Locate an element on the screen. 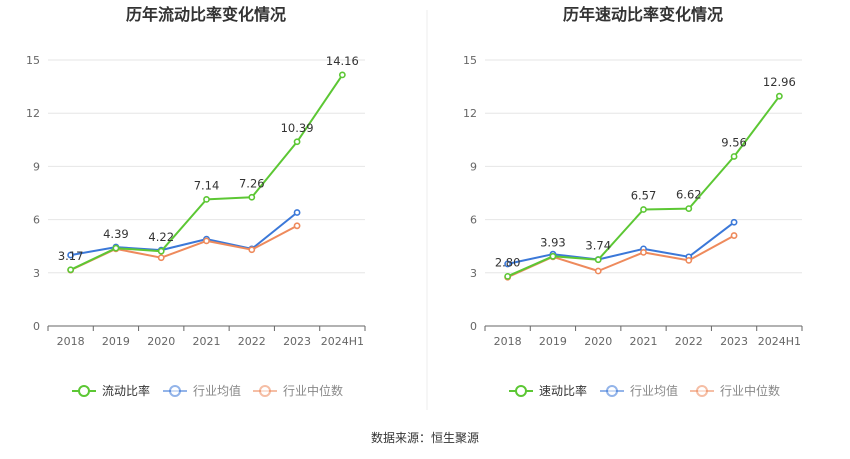 Image resolution: width=850 pixels, height=459 pixels. chart-title: 历年流动比率变化情况 is located at coordinates (206, 14).